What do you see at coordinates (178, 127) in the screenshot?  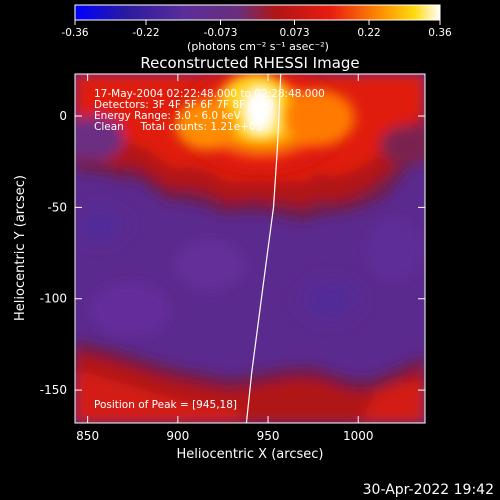 I see `annotation-line-counts: Clean Total counts: 1.21e+05` at bounding box center [178, 127].